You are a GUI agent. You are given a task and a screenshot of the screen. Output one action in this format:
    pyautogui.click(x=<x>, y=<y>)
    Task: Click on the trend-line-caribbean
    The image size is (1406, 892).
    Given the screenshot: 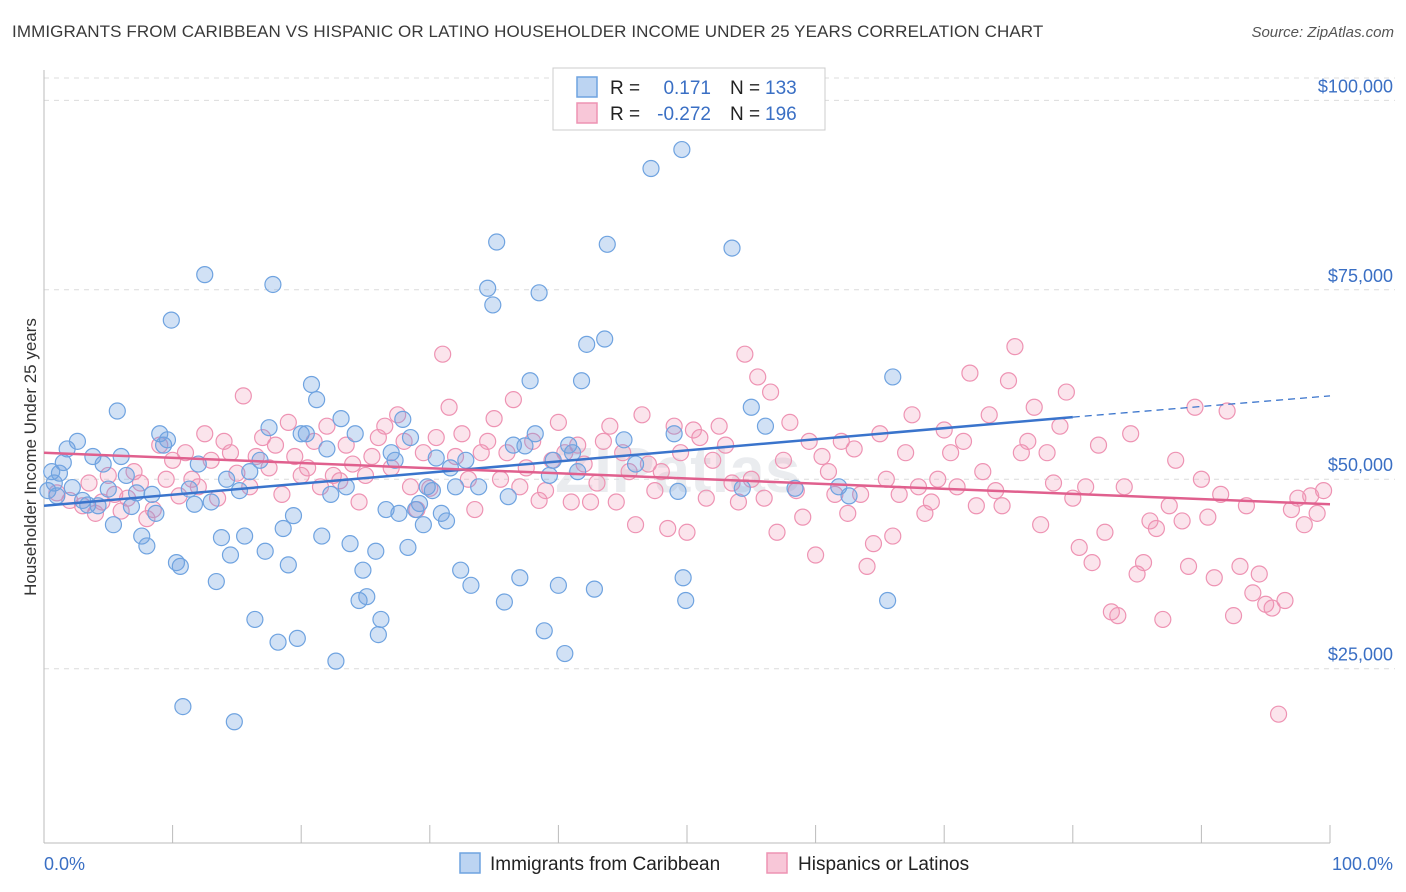 What is the action you would take?
    pyautogui.click(x=558, y=461)
    